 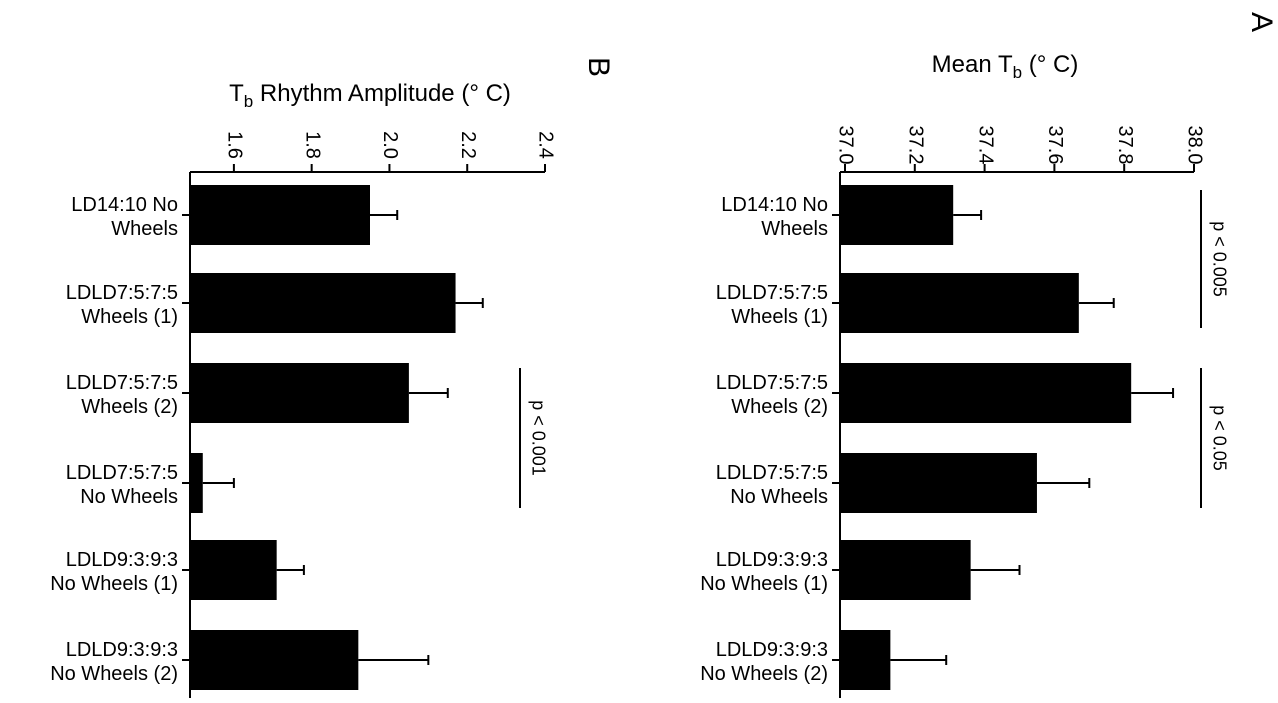 What do you see at coordinates (985, 145) in the screenshot?
I see `value-tick-label: 37.4` at bounding box center [985, 145].